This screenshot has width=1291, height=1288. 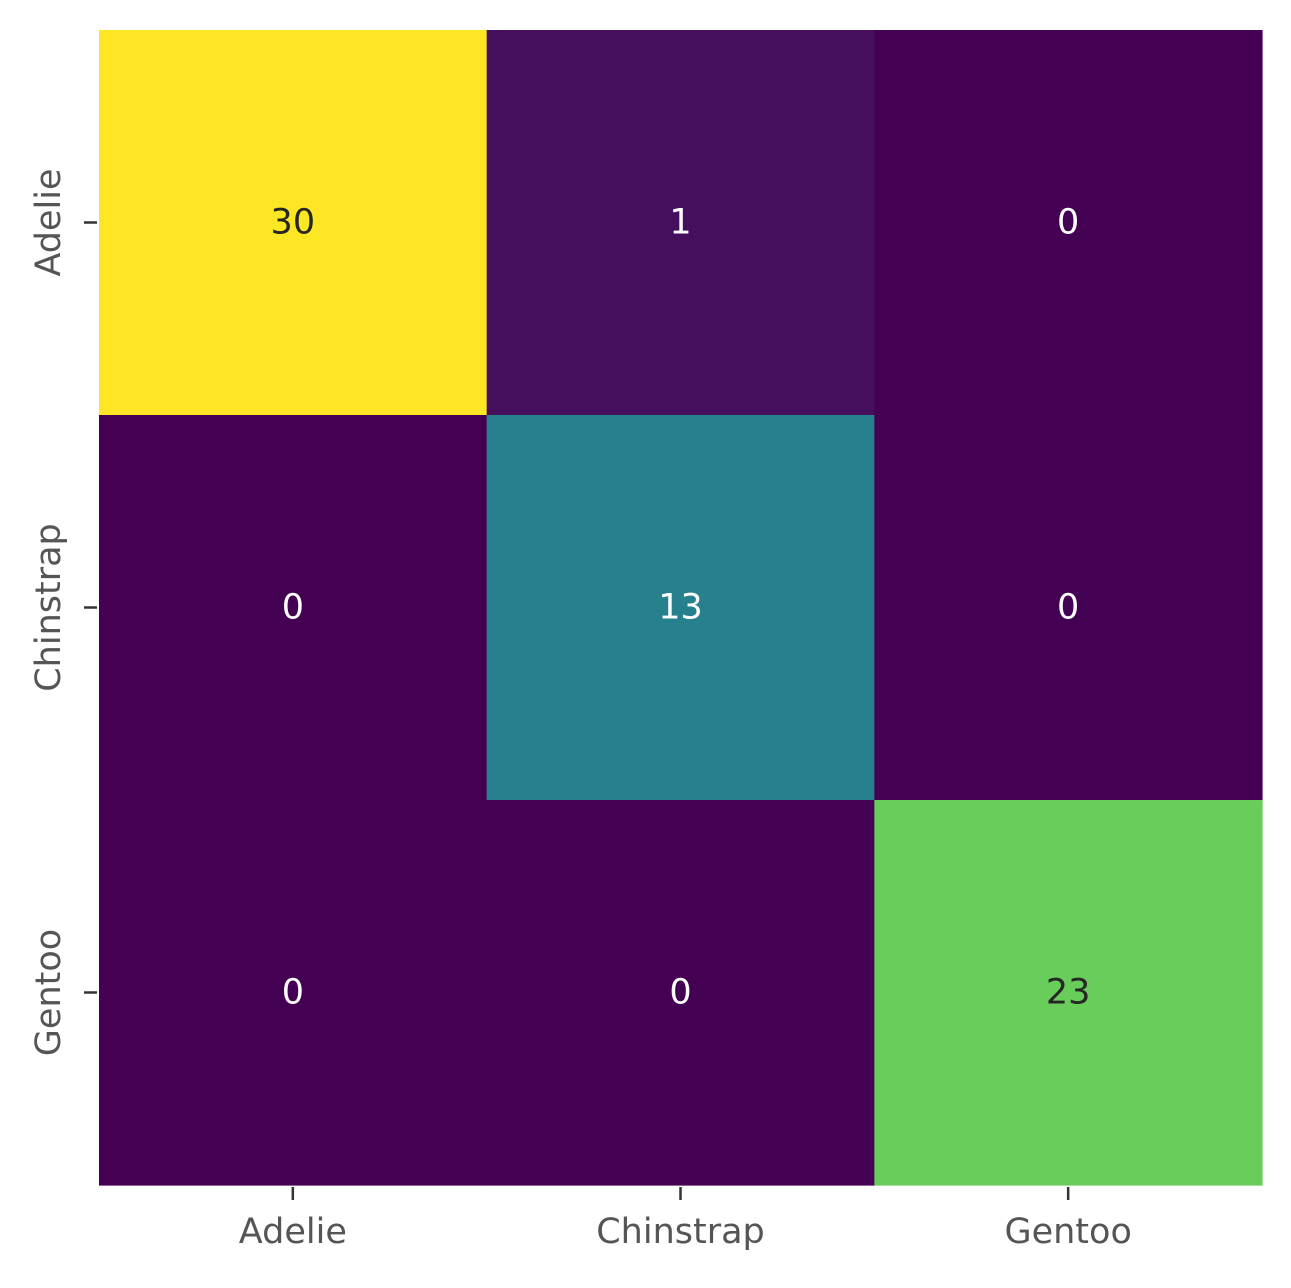 I want to click on y-axis: Adelie Chinstrap Gentoo, so click(x=63, y=612).